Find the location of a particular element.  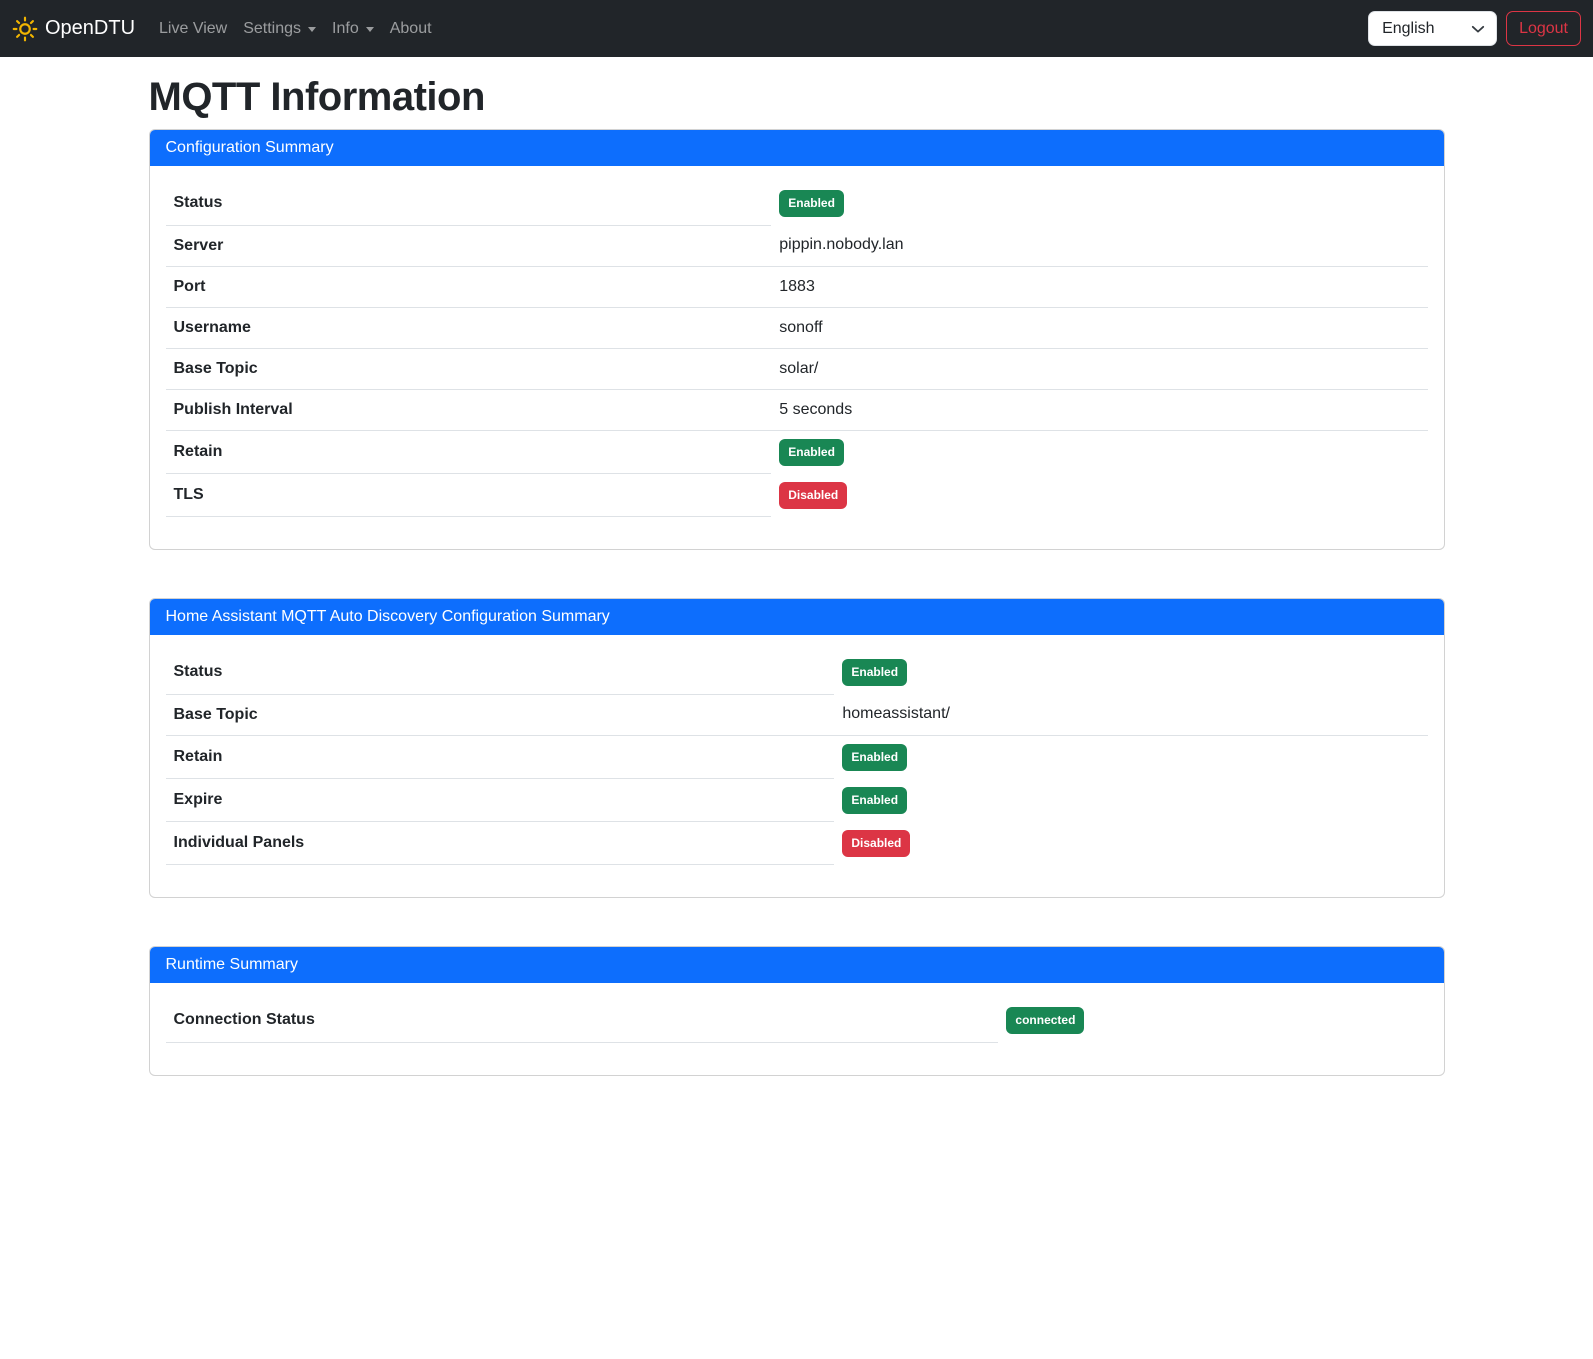

table-row: Base Topic homeassistant/ is located at coordinates (796, 715).